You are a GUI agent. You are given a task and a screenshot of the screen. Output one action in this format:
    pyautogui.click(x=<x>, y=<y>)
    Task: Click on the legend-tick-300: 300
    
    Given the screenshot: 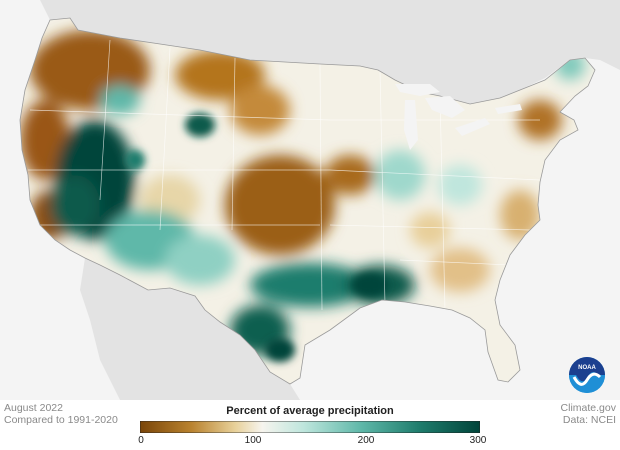 What is the action you would take?
    pyautogui.click(x=478, y=440)
    